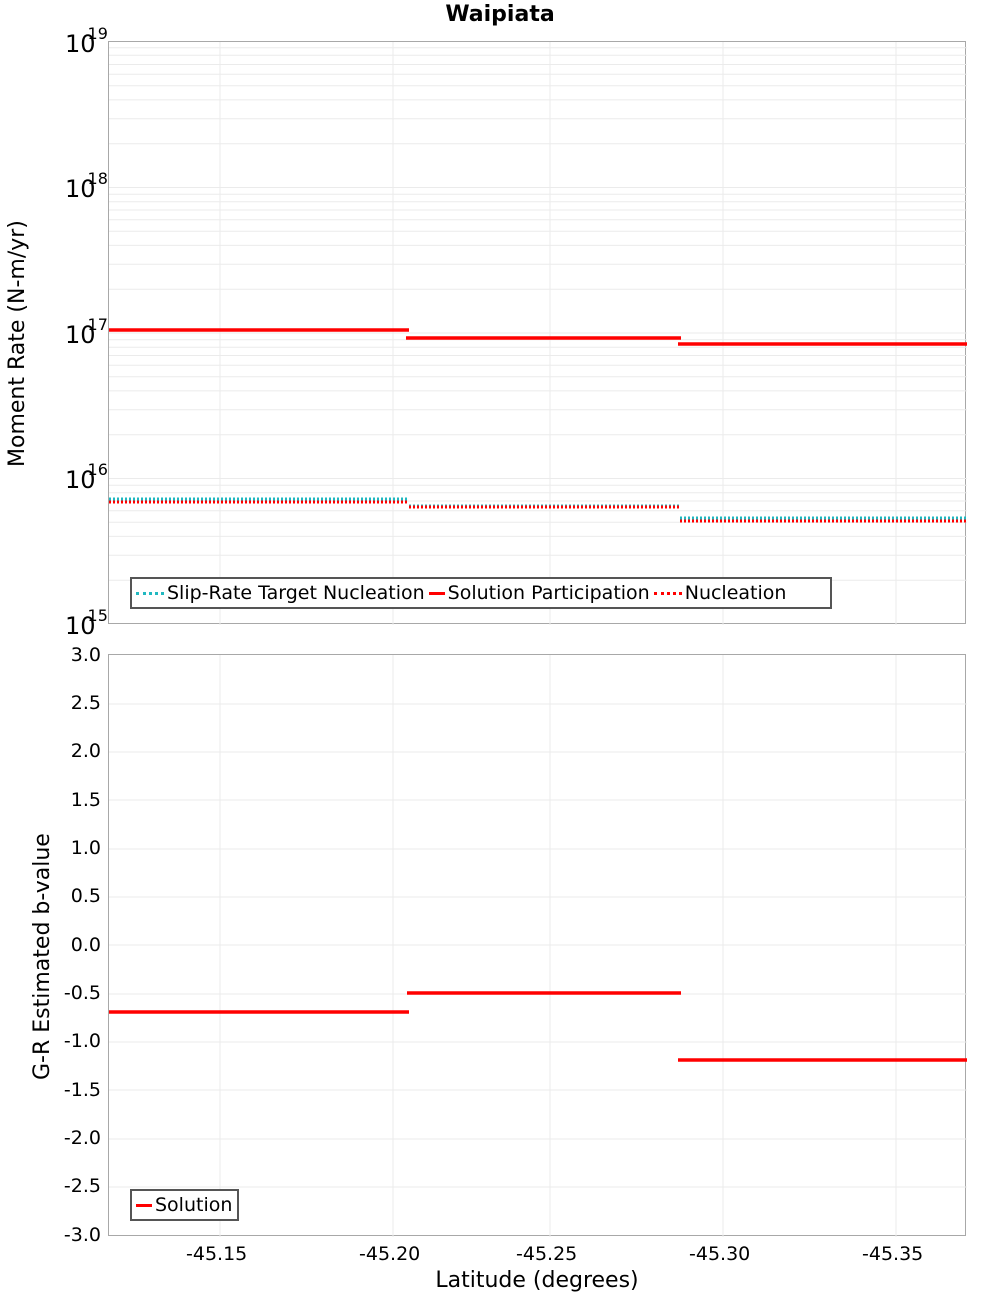  Describe the element at coordinates (82, 1138) in the screenshot. I see `ytick-neg2.0: -2.0` at that location.